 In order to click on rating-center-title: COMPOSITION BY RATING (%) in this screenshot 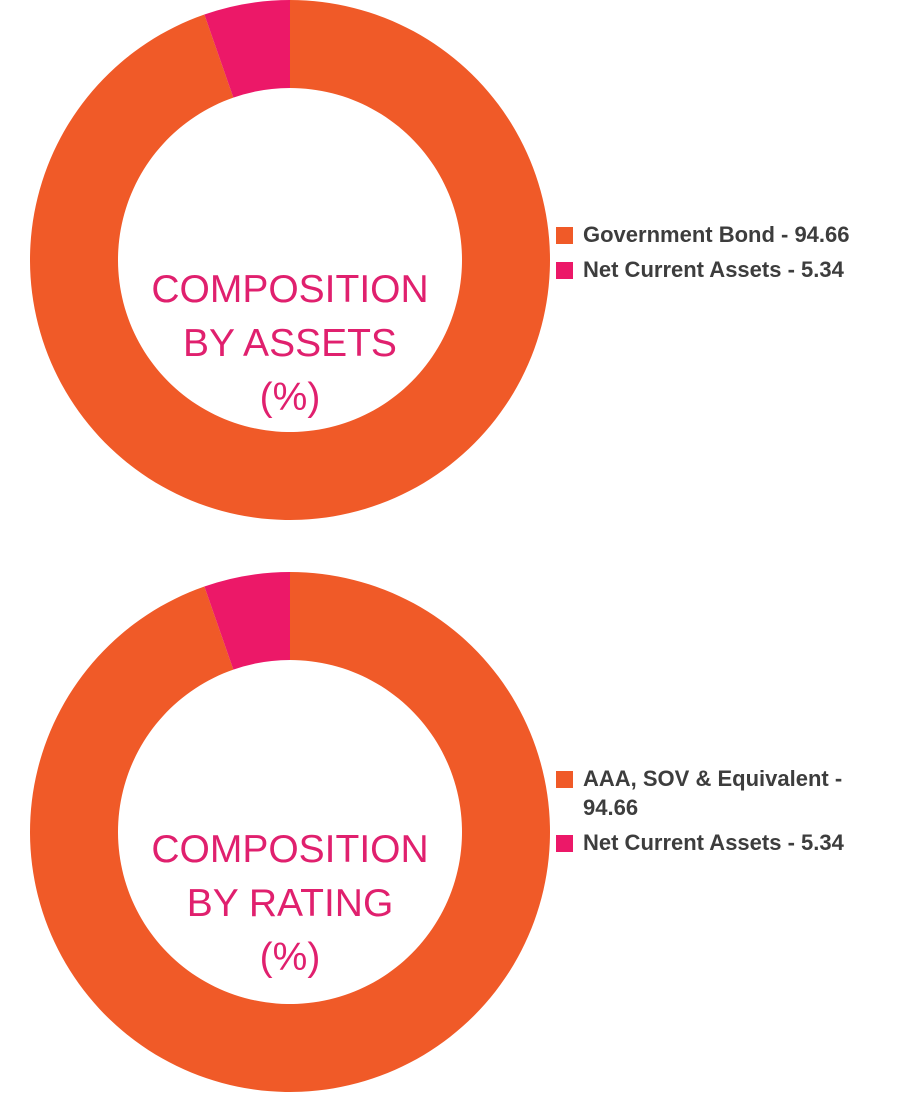, I will do `click(290, 904)`.